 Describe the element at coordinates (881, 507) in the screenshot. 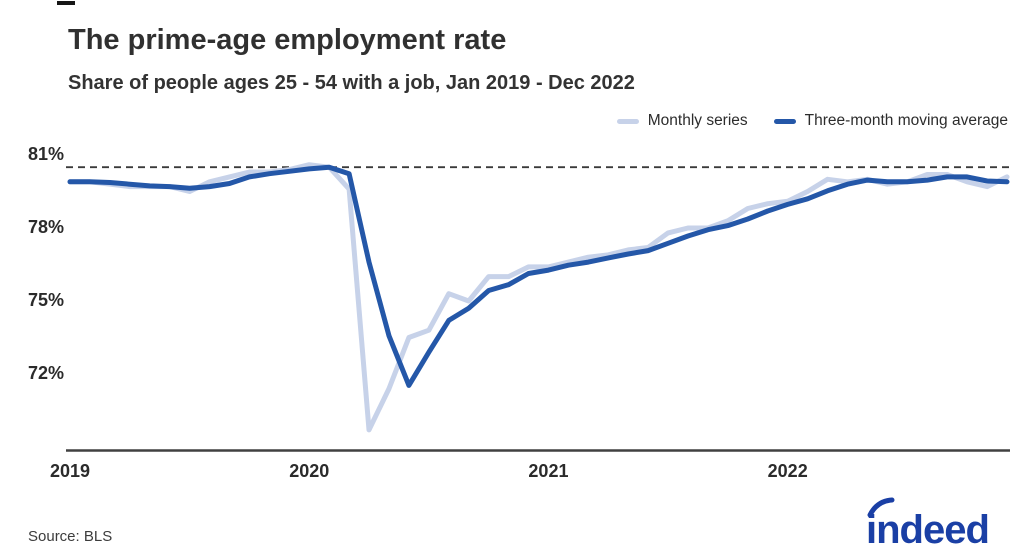

I see `indeed-logo-flourish` at that location.